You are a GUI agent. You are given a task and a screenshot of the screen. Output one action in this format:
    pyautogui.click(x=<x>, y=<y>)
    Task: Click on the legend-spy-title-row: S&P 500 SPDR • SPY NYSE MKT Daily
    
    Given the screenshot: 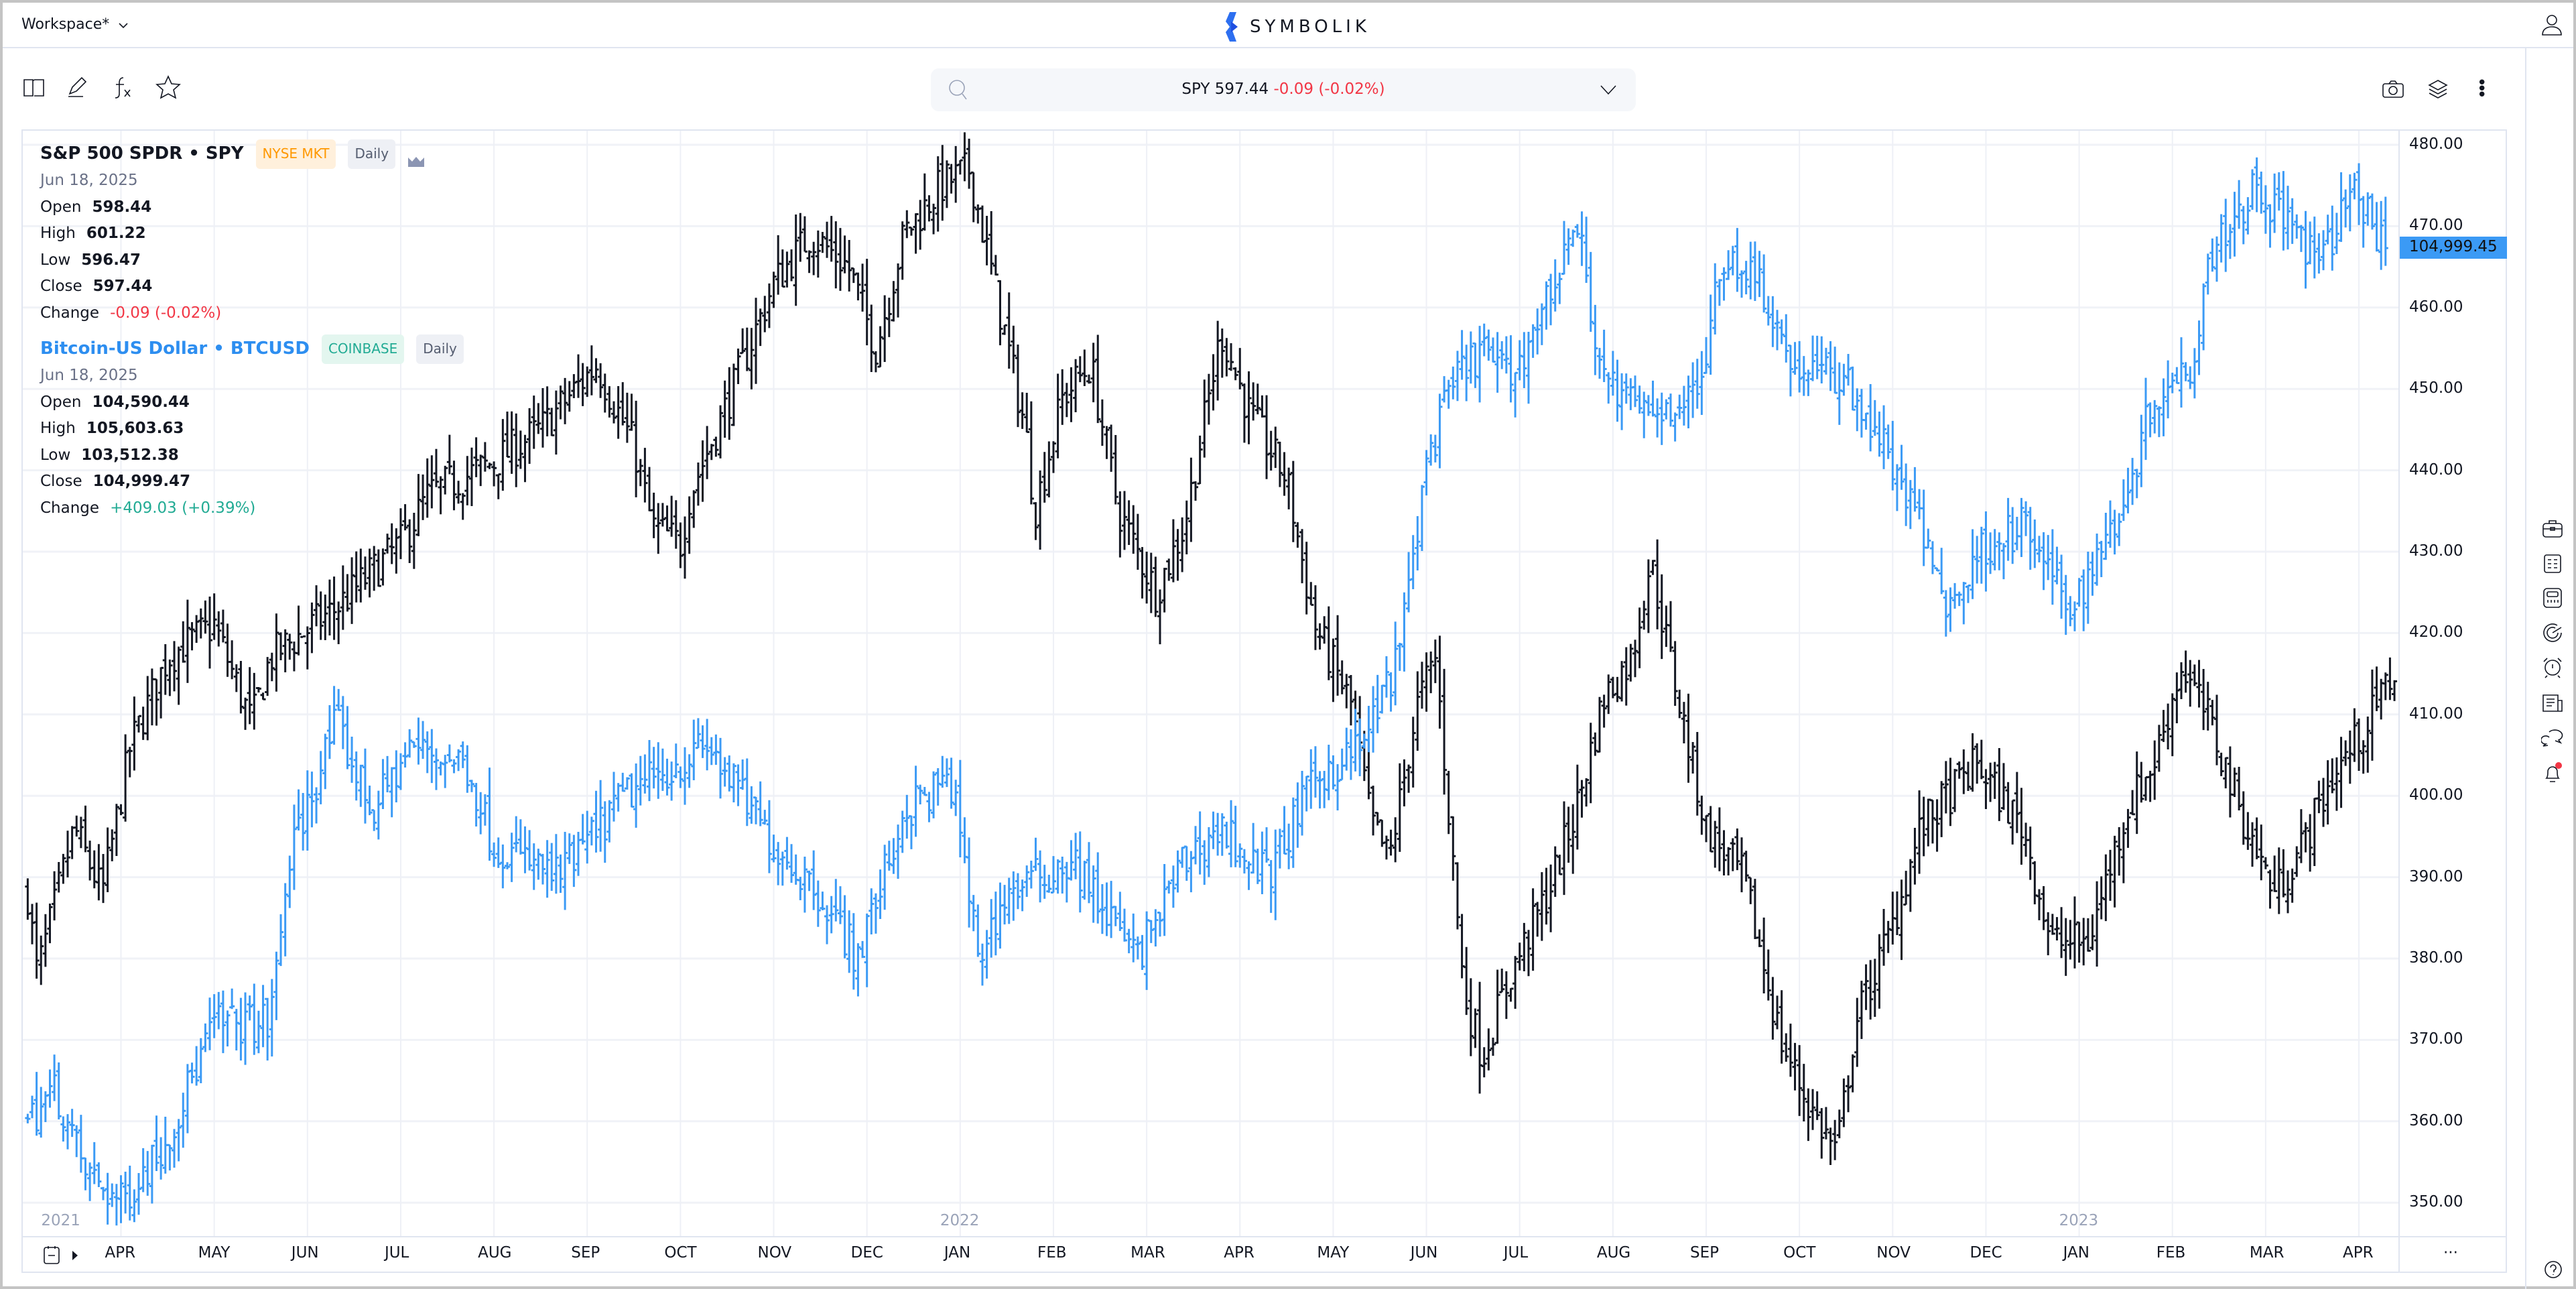 What is the action you would take?
    pyautogui.click(x=252, y=154)
    